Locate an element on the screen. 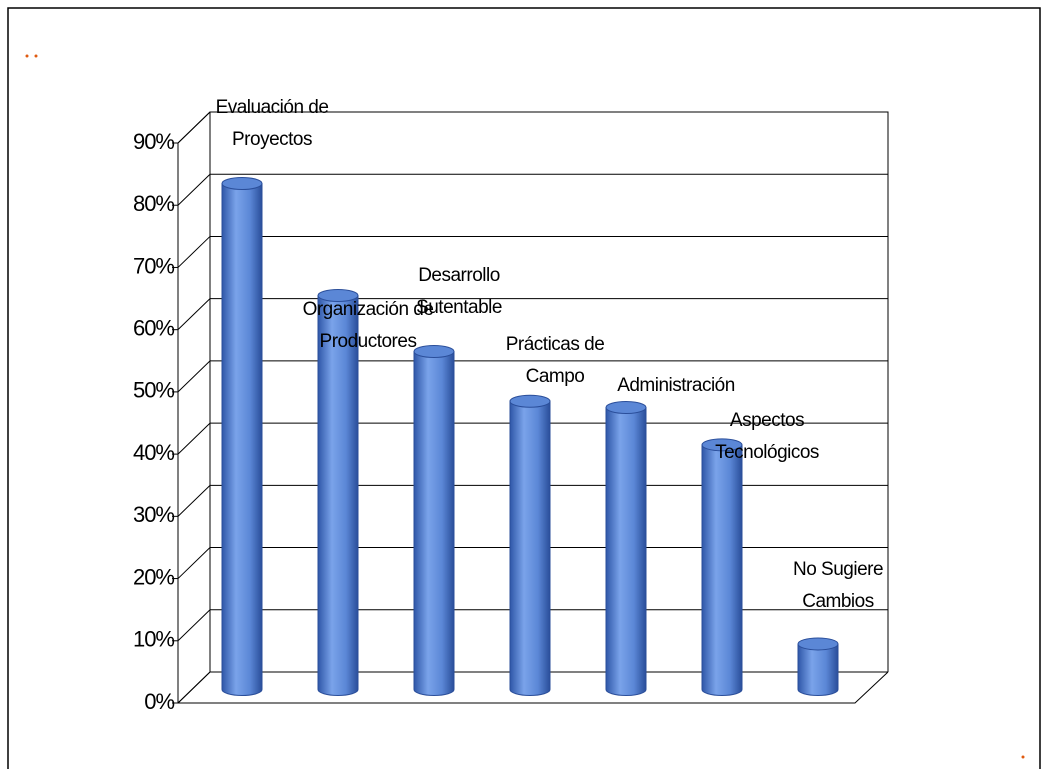 The image size is (1049, 769). y-tick-label: 0% is located at coordinates (159, 701).